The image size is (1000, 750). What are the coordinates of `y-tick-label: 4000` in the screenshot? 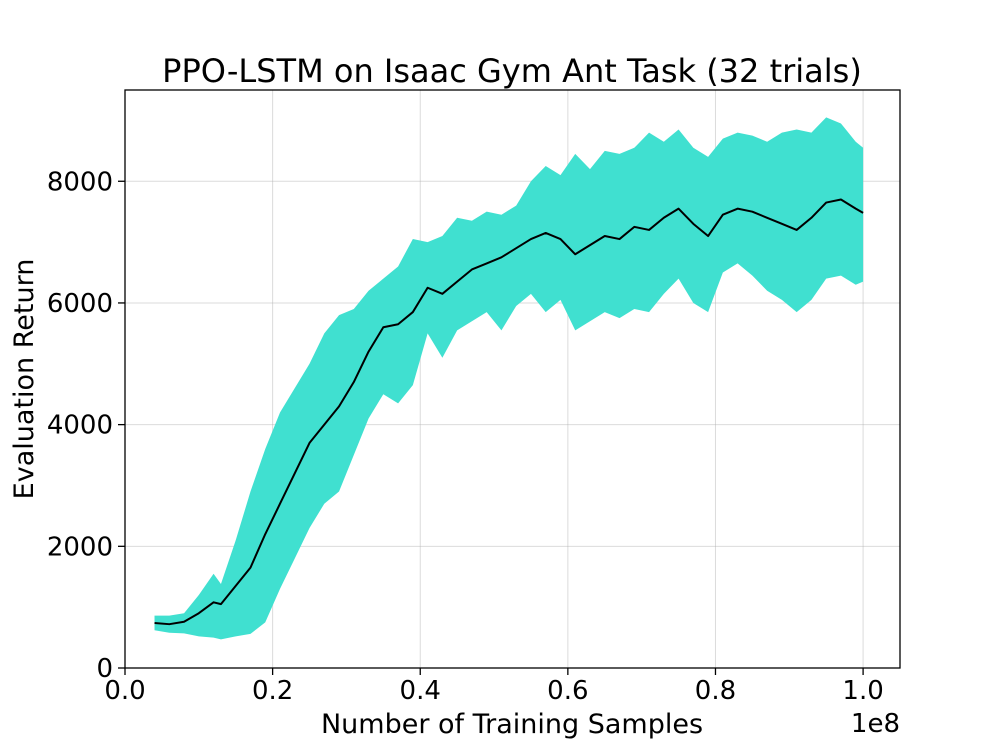 It's located at (80, 426).